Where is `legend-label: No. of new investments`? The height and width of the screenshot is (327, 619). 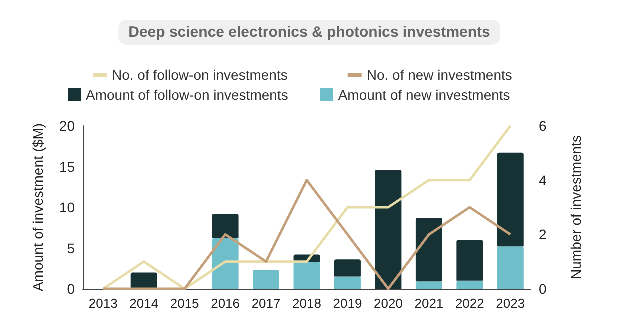
legend-label: No. of new investments is located at coordinates (439, 75).